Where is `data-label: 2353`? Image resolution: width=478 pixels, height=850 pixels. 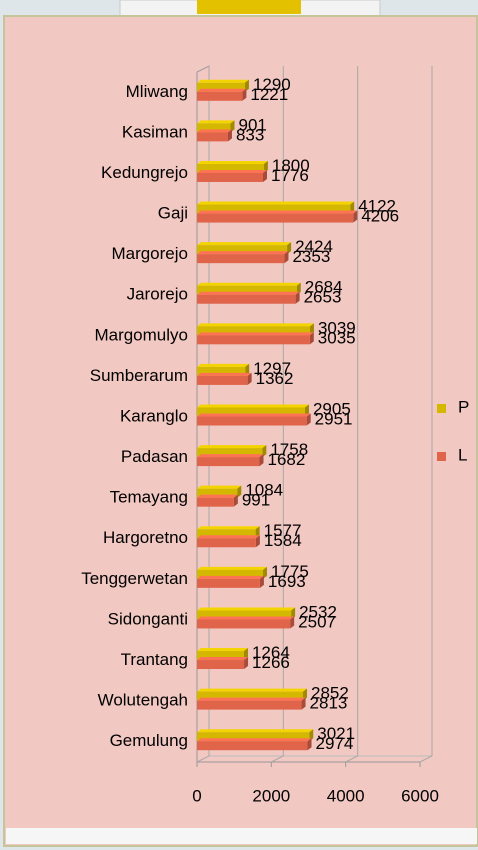
data-label: 2353 is located at coordinates (311, 256).